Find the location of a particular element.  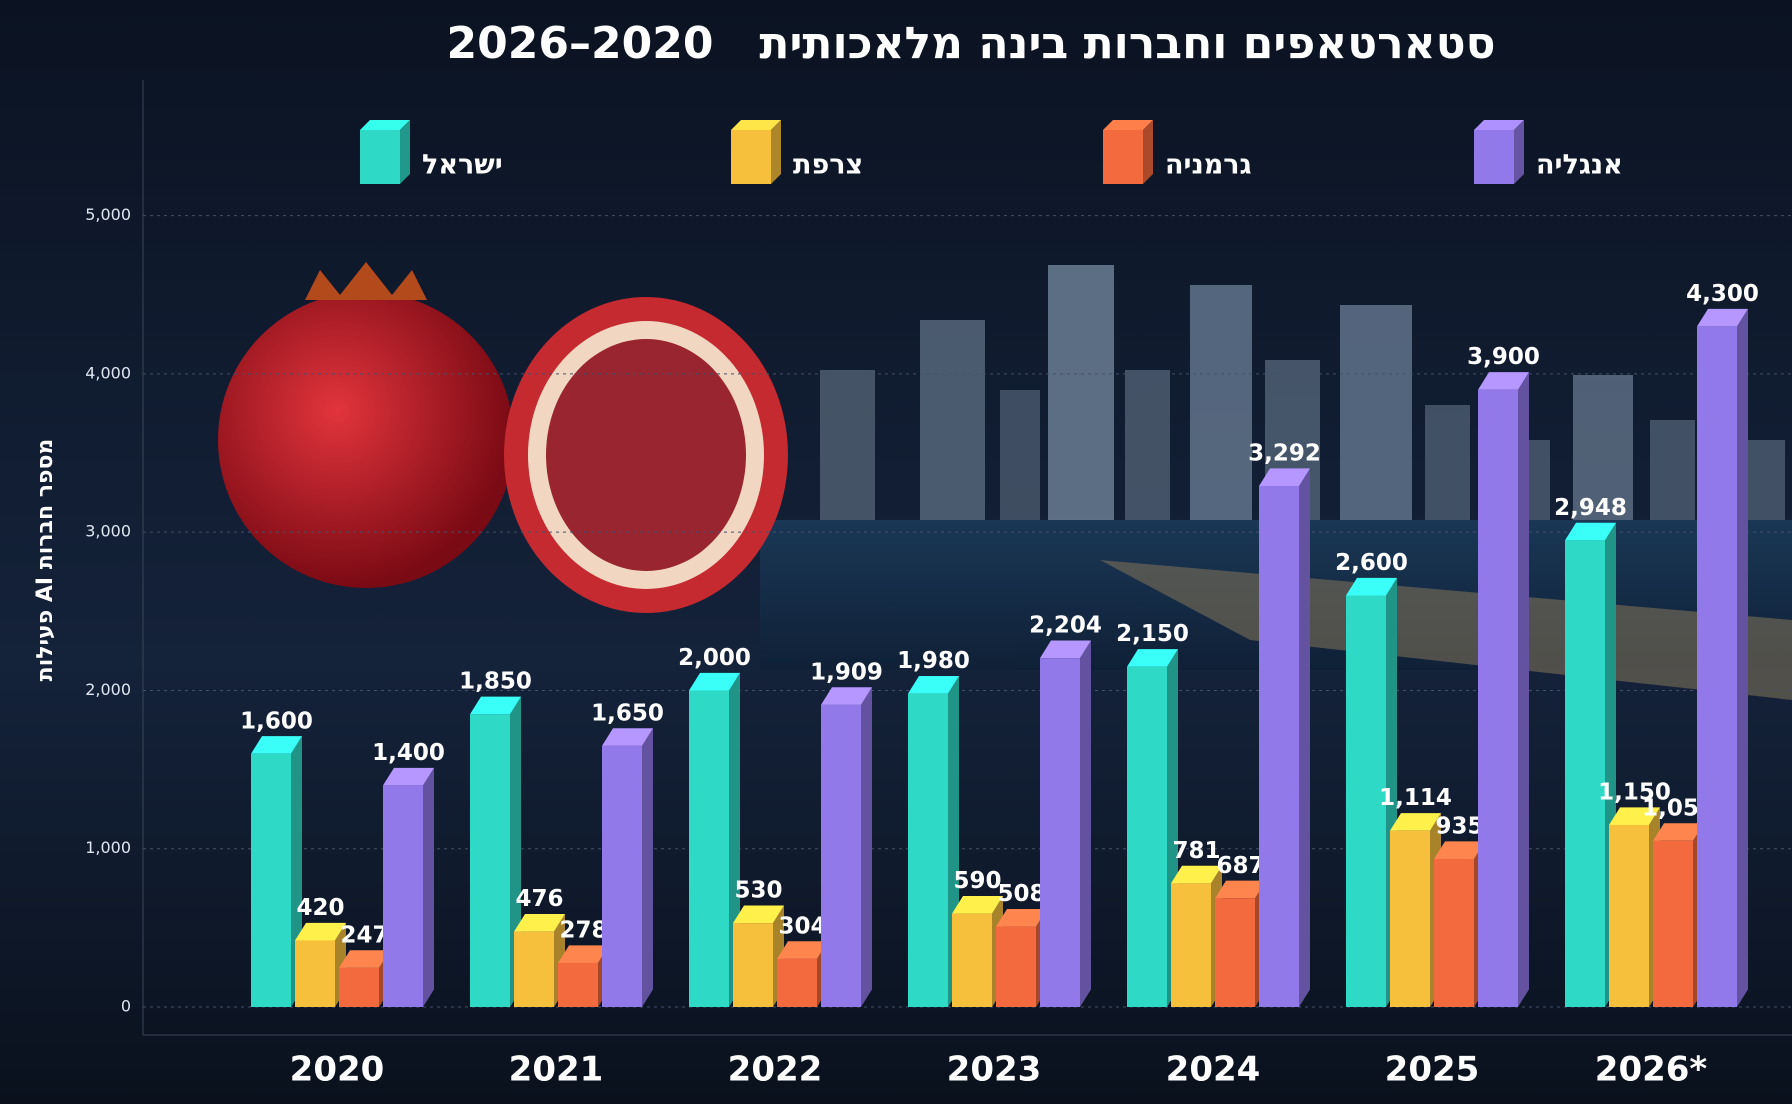

value-label: 2,948 is located at coordinates (1590, 508).